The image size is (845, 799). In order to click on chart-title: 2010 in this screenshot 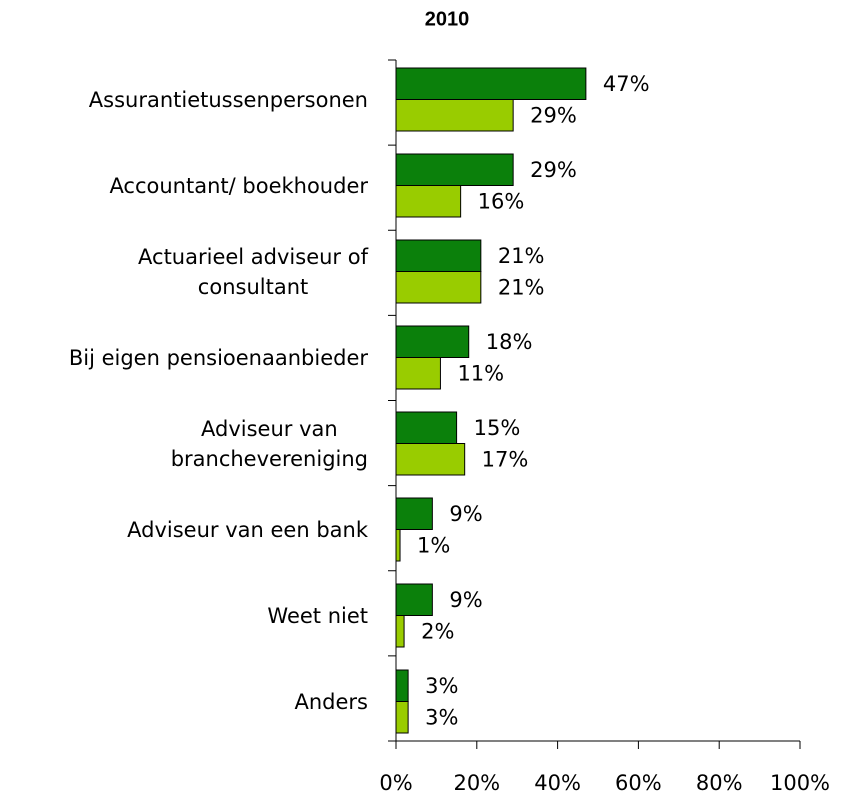, I will do `click(447, 19)`.